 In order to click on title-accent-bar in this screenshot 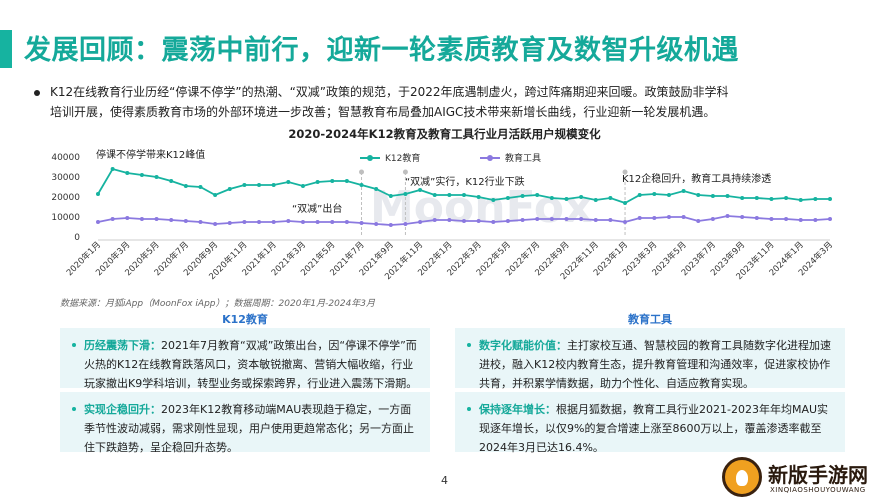, I will do `click(6, 49)`.